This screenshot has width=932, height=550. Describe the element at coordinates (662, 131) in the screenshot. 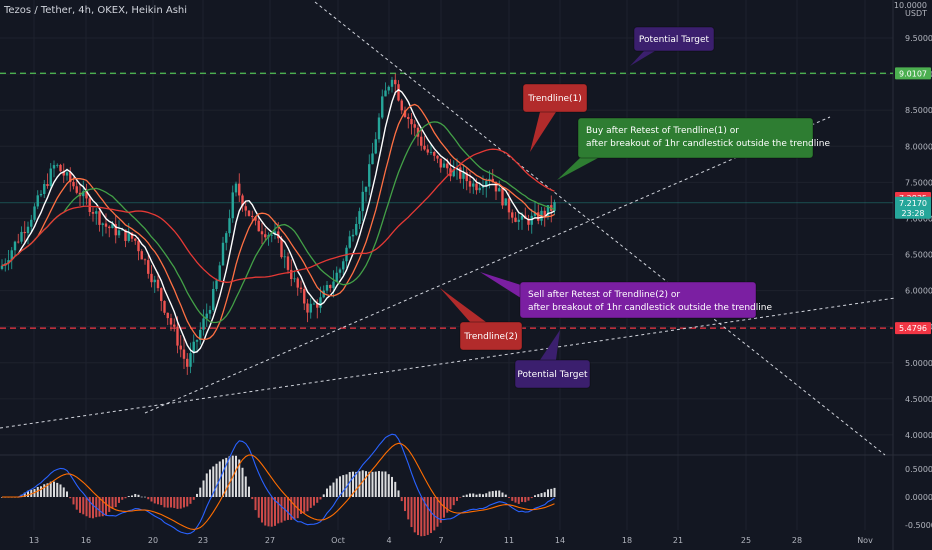

I see `callout-text: Buy after Retest of Trendline(1) or` at that location.